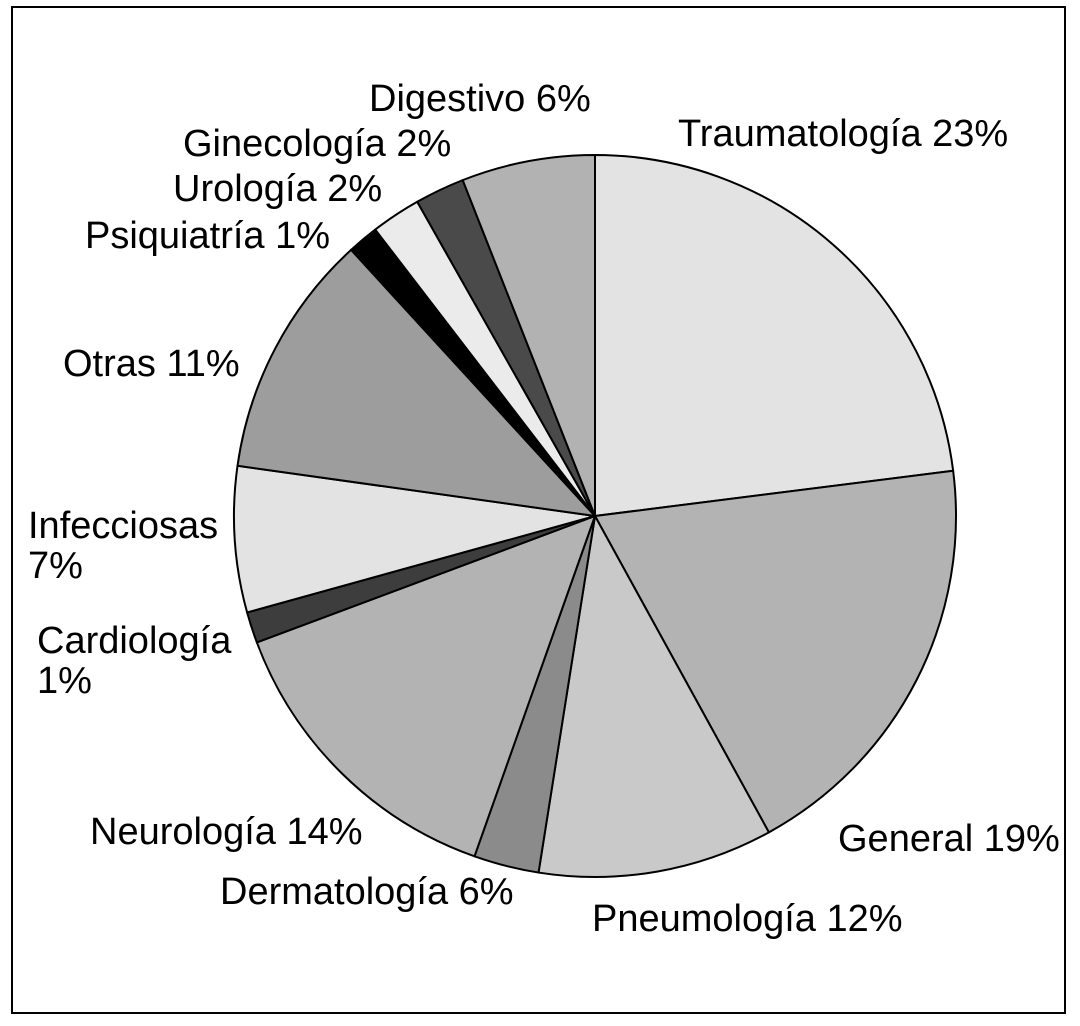 The image size is (1080, 1026). I want to click on slice-label-cardiologia: Cardiología 1%, so click(134, 661).